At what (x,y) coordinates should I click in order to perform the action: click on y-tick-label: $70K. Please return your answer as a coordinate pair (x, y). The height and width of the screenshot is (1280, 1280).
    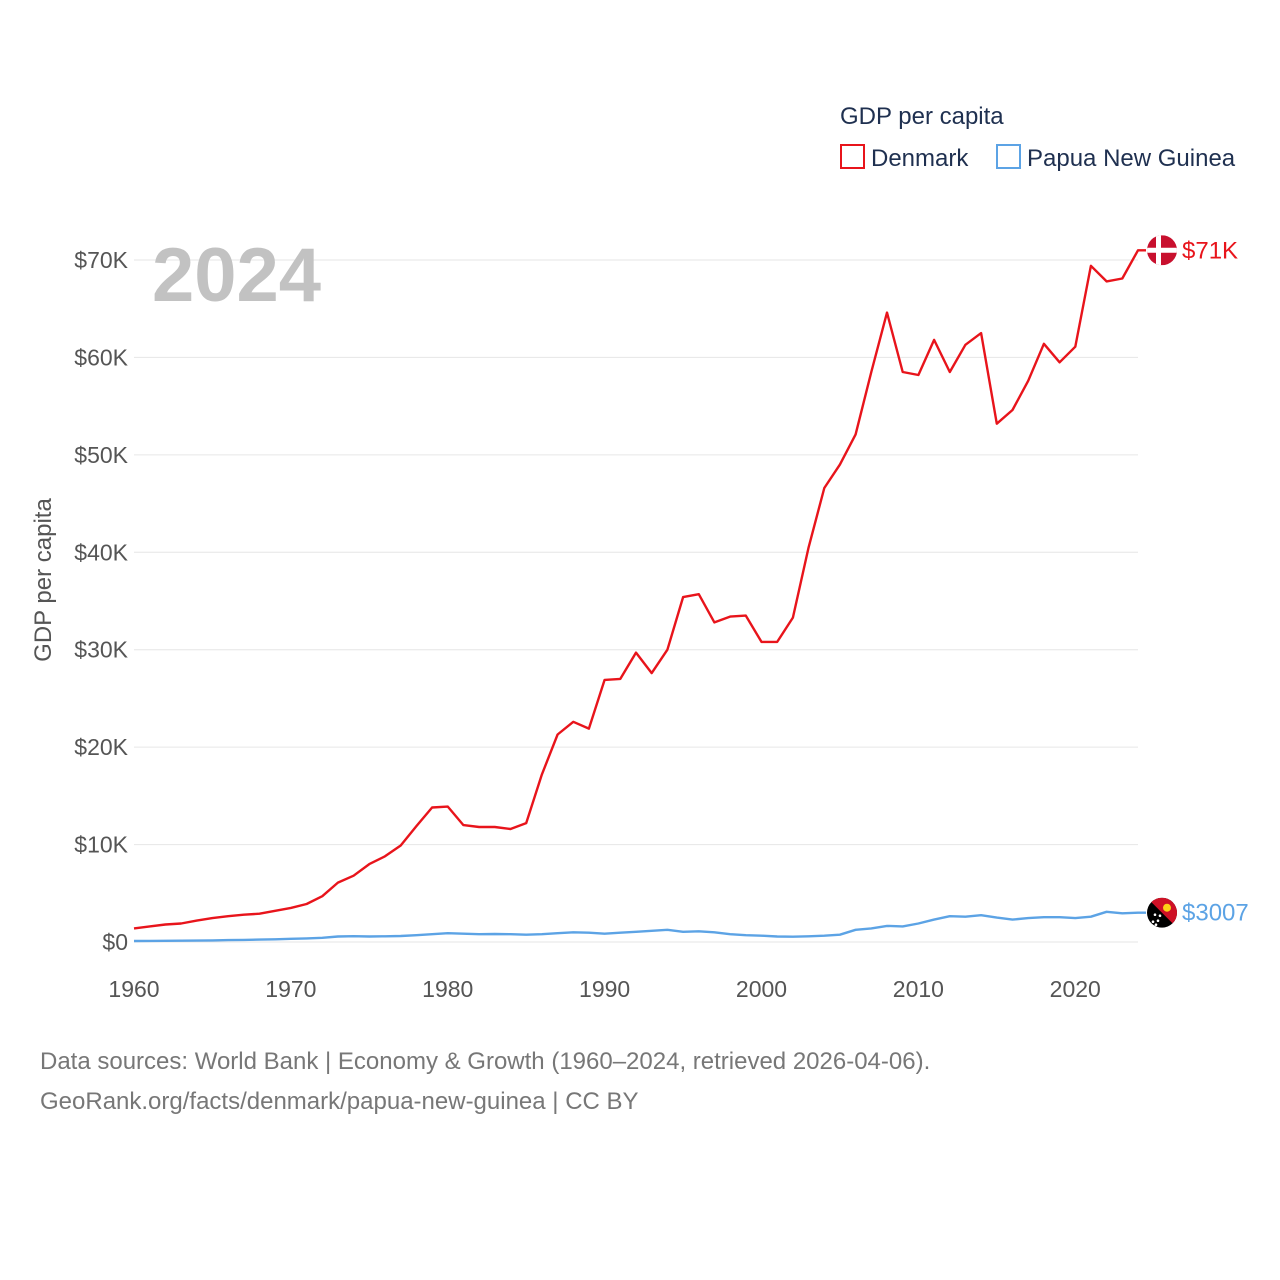
    Looking at the image, I should click on (101, 260).